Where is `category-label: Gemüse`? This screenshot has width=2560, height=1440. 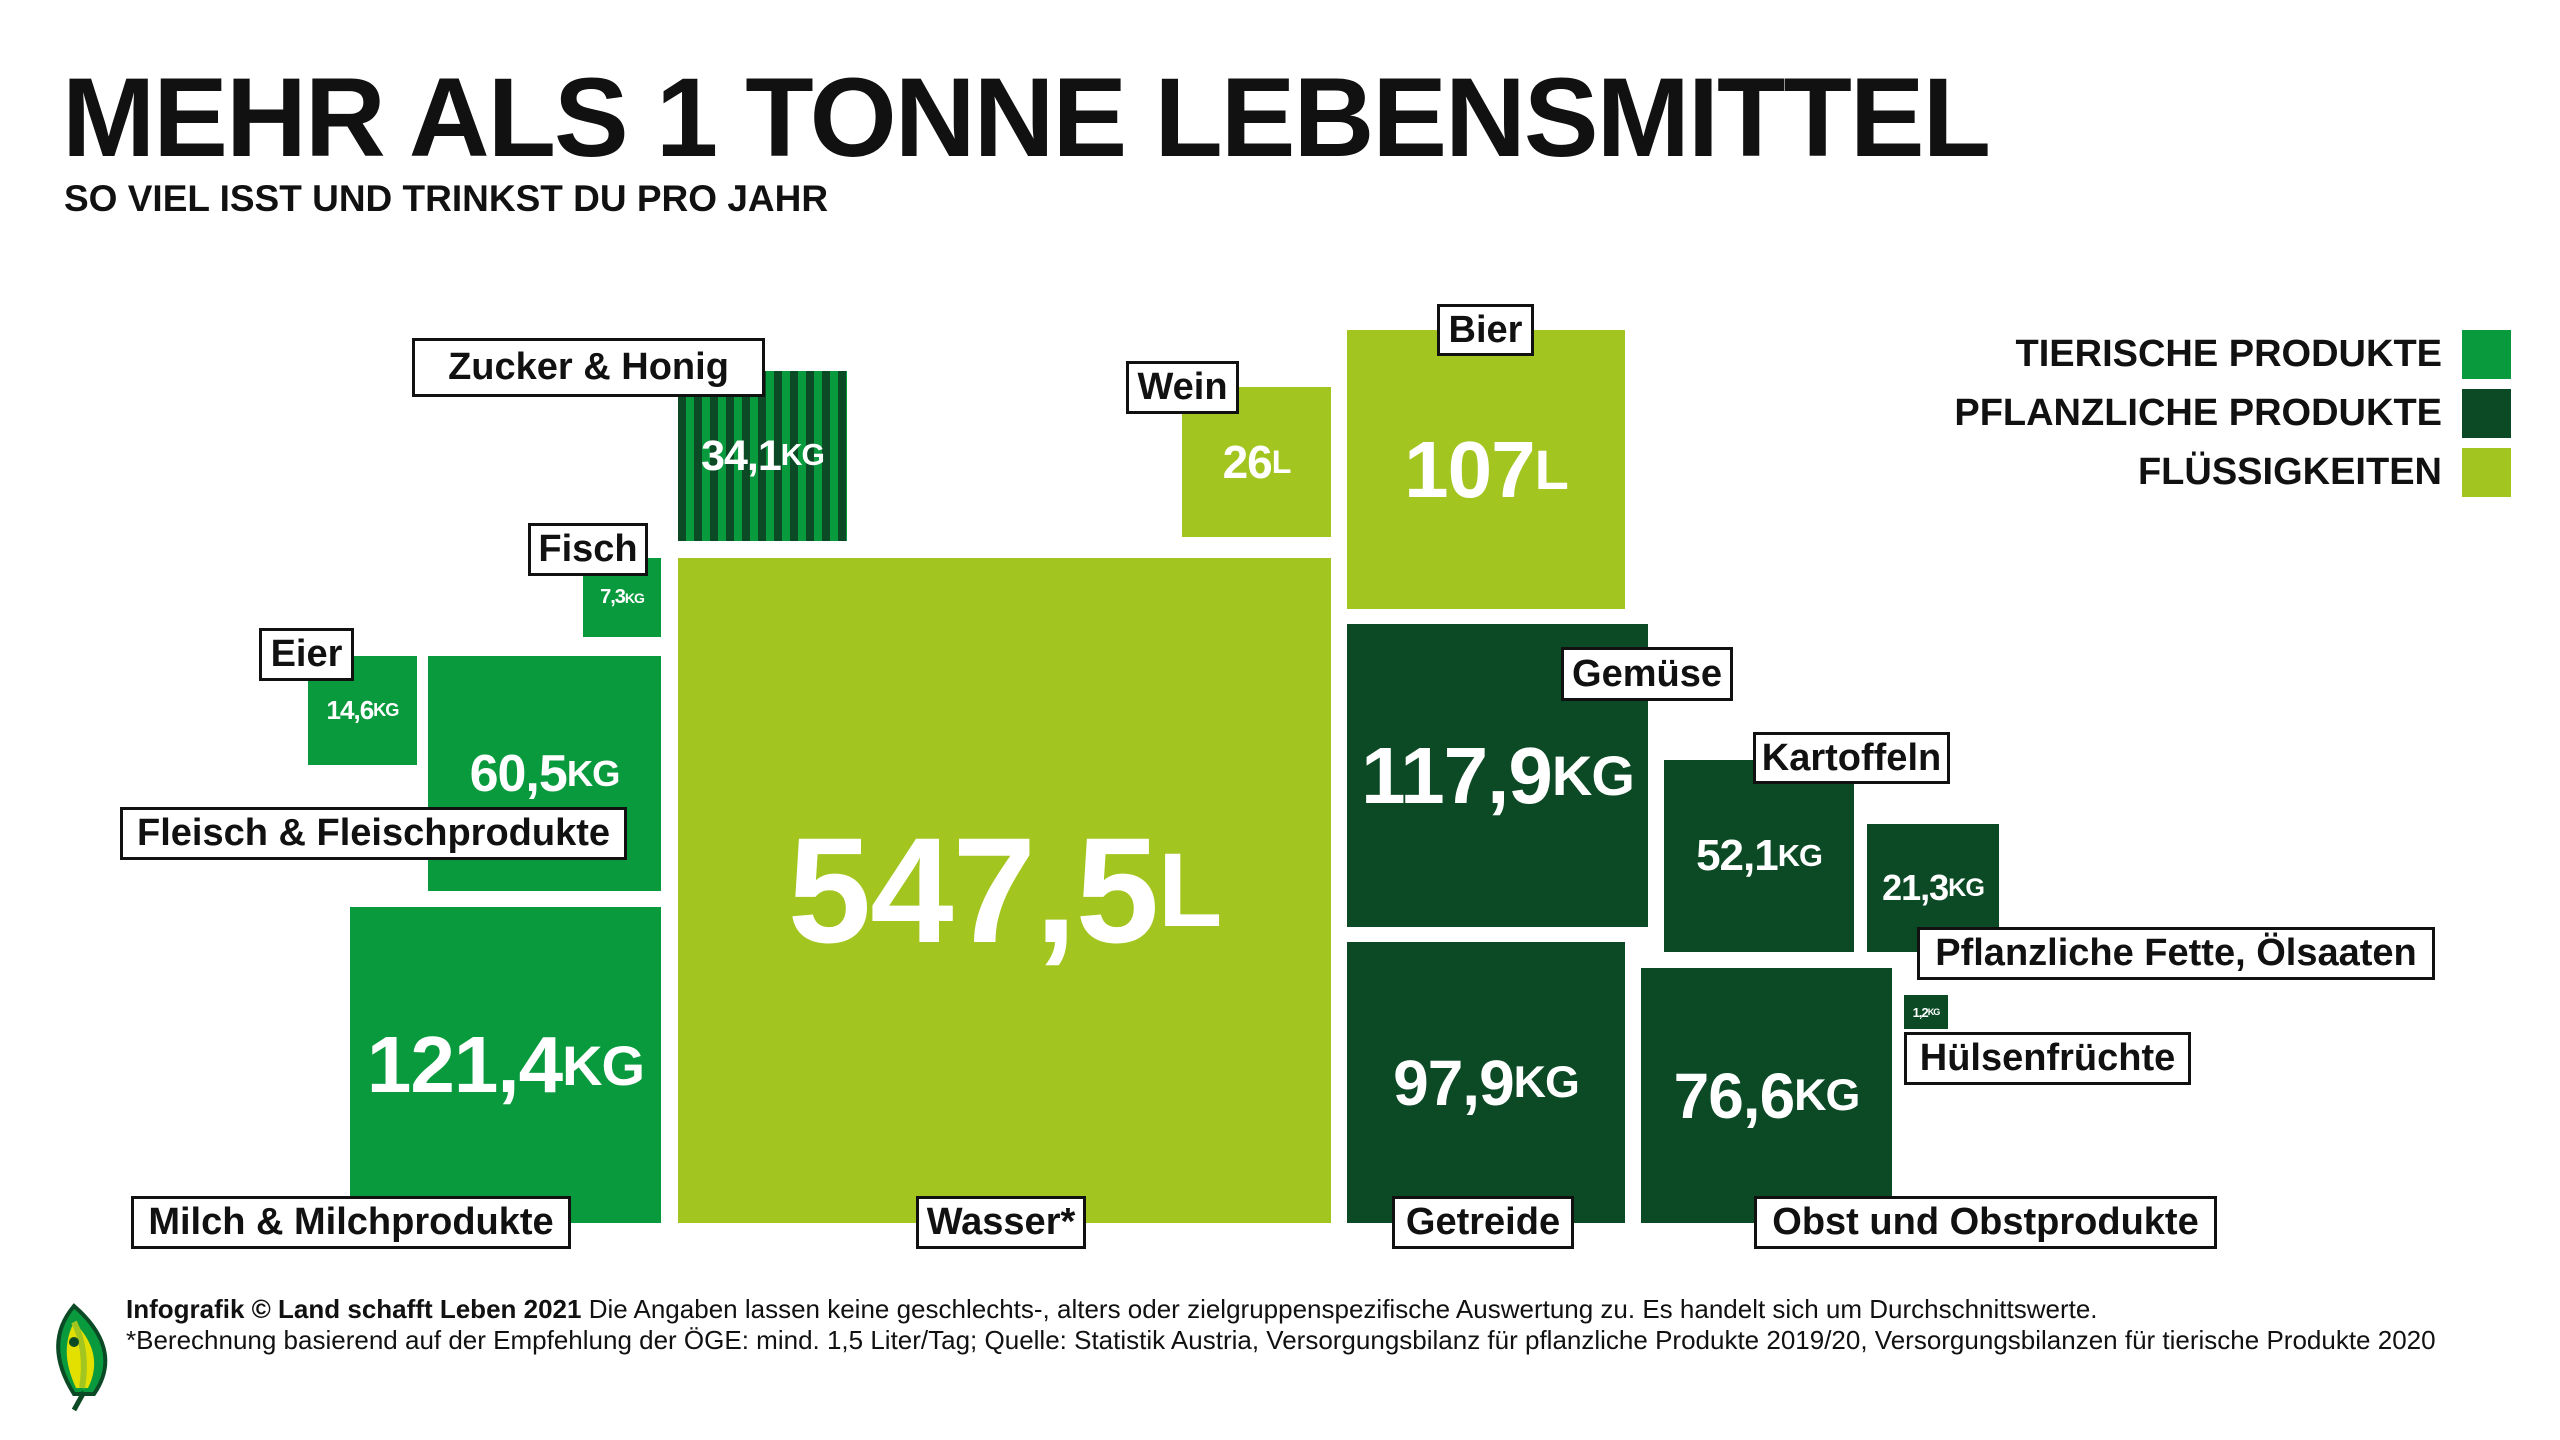 category-label: Gemüse is located at coordinates (1647, 674).